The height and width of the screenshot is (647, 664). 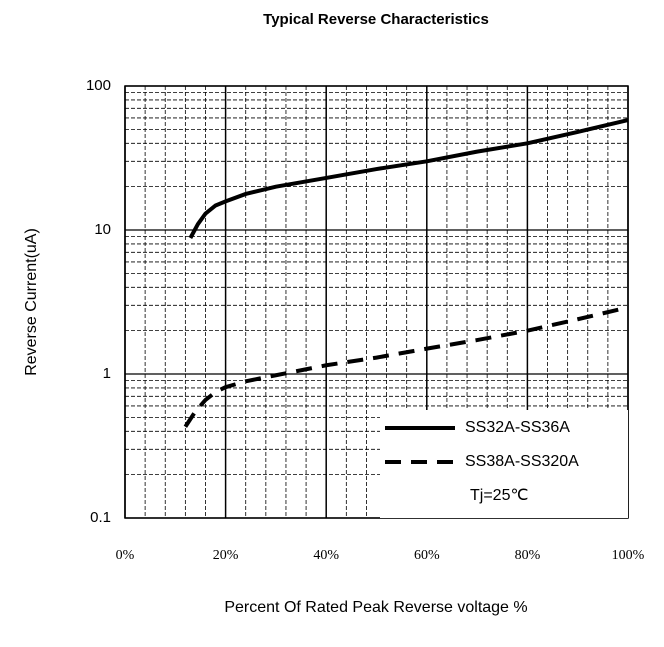 What do you see at coordinates (125, 555) in the screenshot?
I see `x-tick-label: 0%` at bounding box center [125, 555].